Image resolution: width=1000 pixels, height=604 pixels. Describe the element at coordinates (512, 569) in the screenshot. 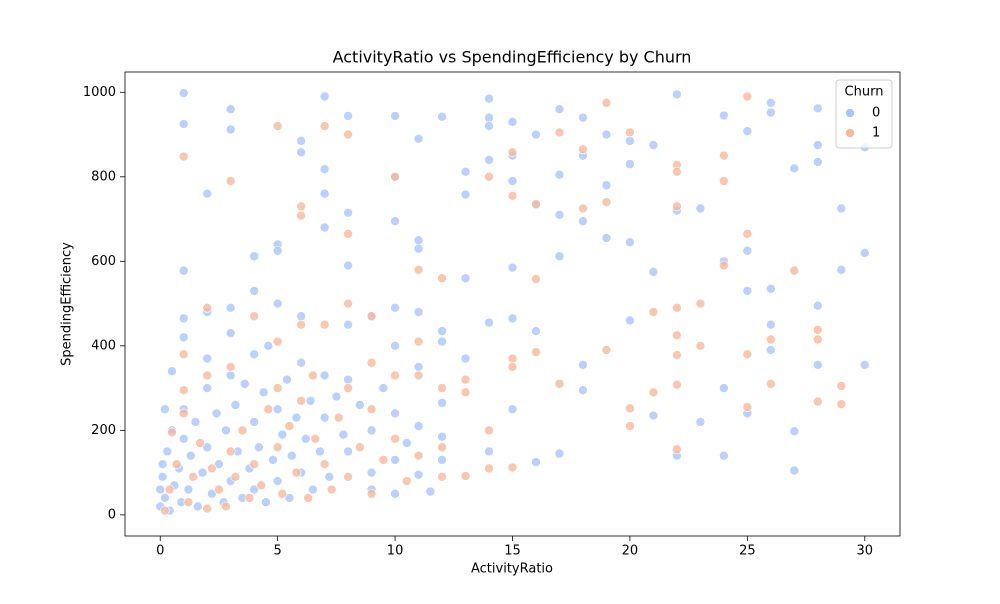

I see `x-axis-label: ActivityRatio` at that location.